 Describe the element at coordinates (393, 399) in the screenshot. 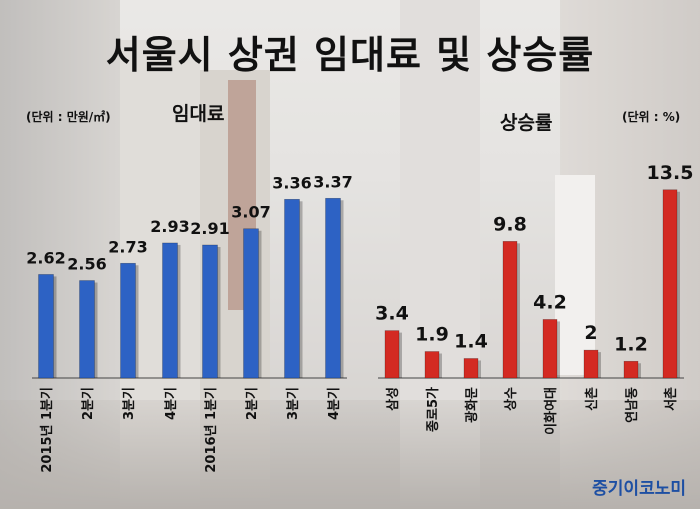

I see `rate-category-label: 삼성` at that location.